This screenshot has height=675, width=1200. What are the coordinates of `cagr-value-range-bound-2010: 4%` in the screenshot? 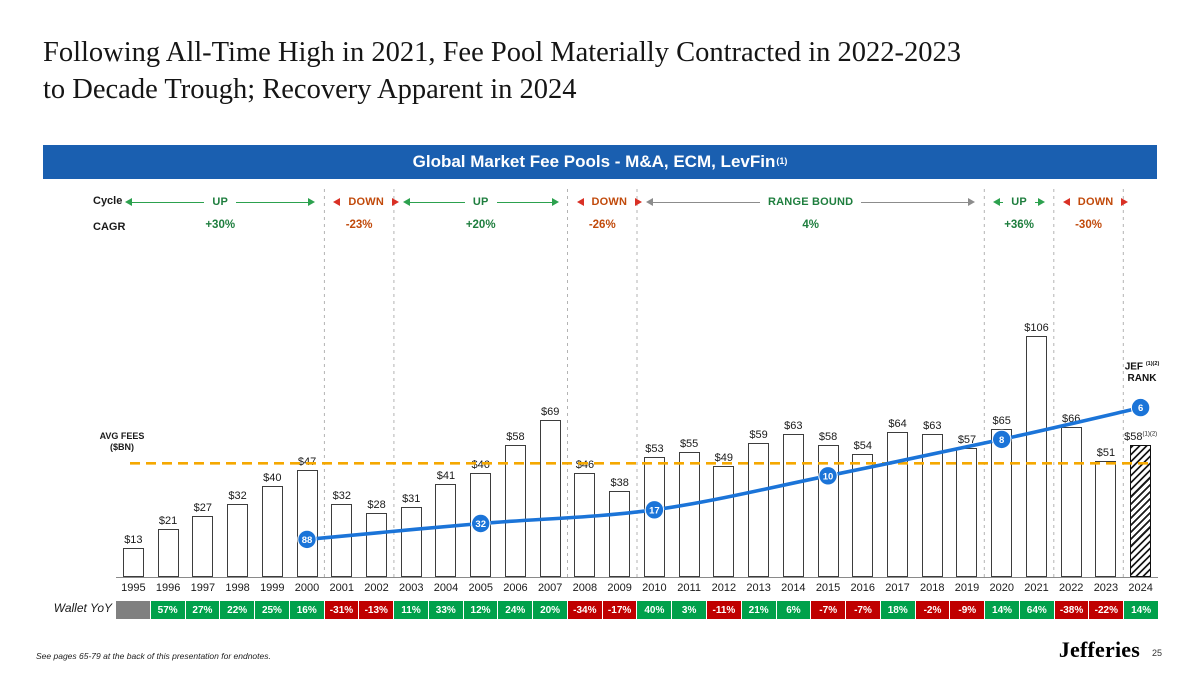 It's located at (810, 225).